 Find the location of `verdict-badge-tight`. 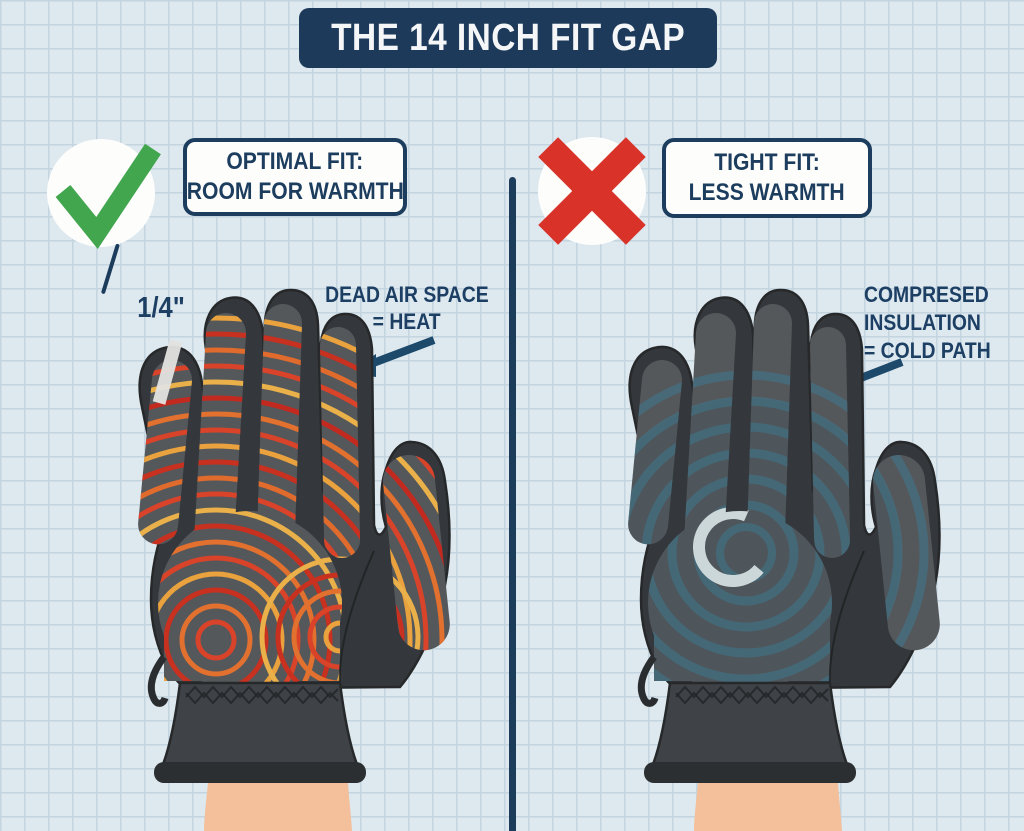

verdict-badge-tight is located at coordinates (592, 191).